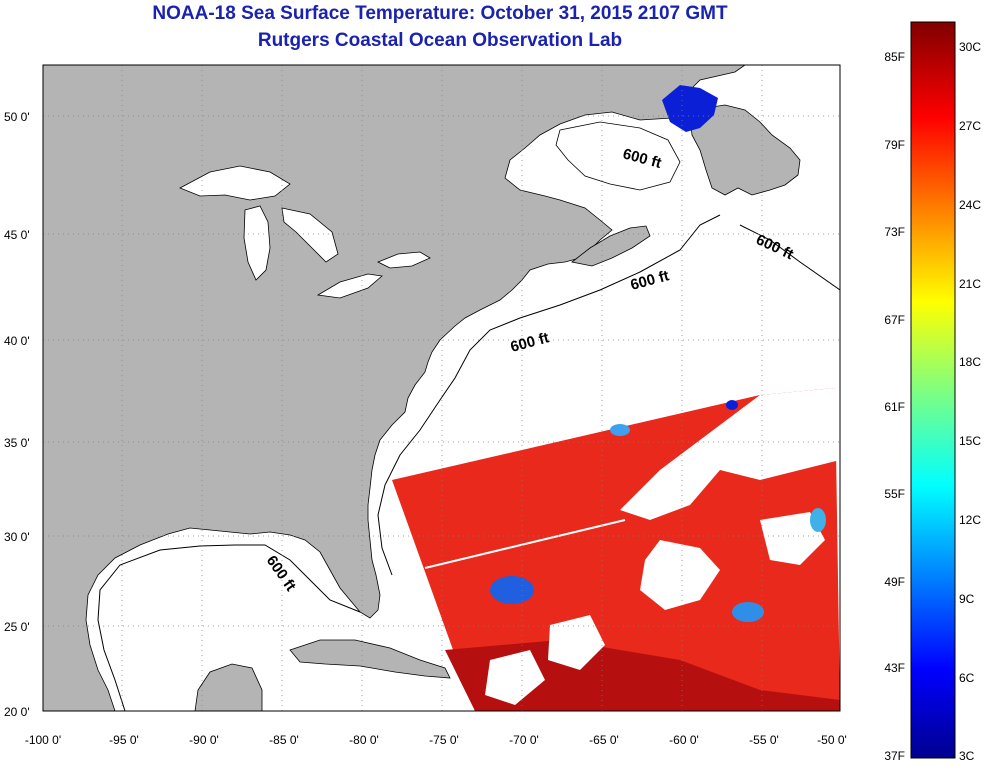 This screenshot has width=984, height=770. Describe the element at coordinates (967, 756) in the screenshot. I see `colorbar-c-label: 3C` at that location.